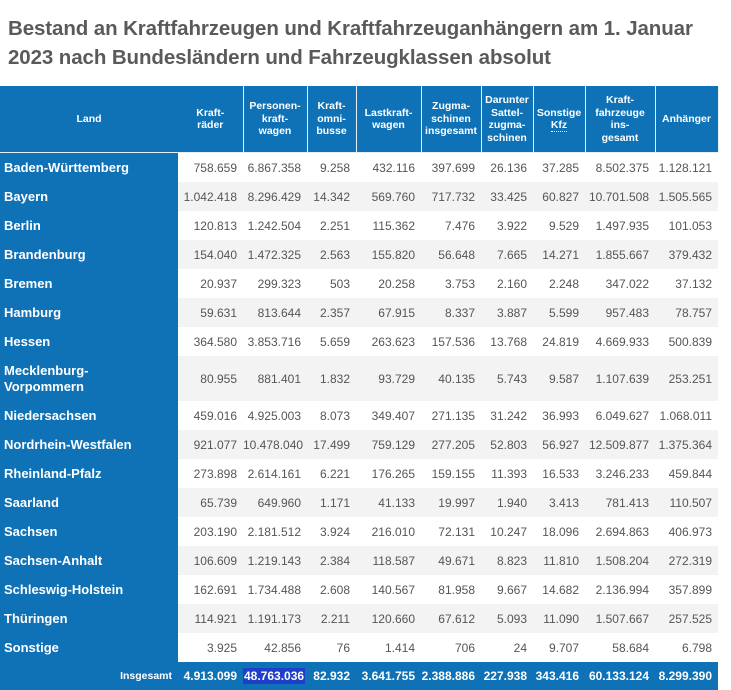  What do you see at coordinates (459, 283) in the screenshot?
I see `table-cell: 3.753` at bounding box center [459, 283].